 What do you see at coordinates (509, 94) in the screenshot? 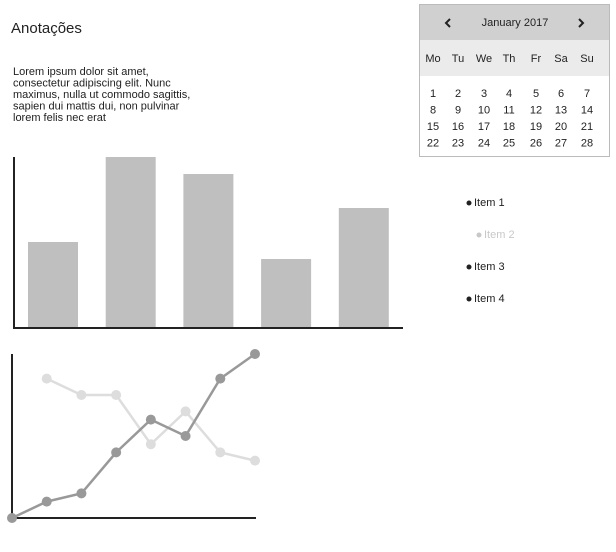
I see `day: 4` at bounding box center [509, 94].